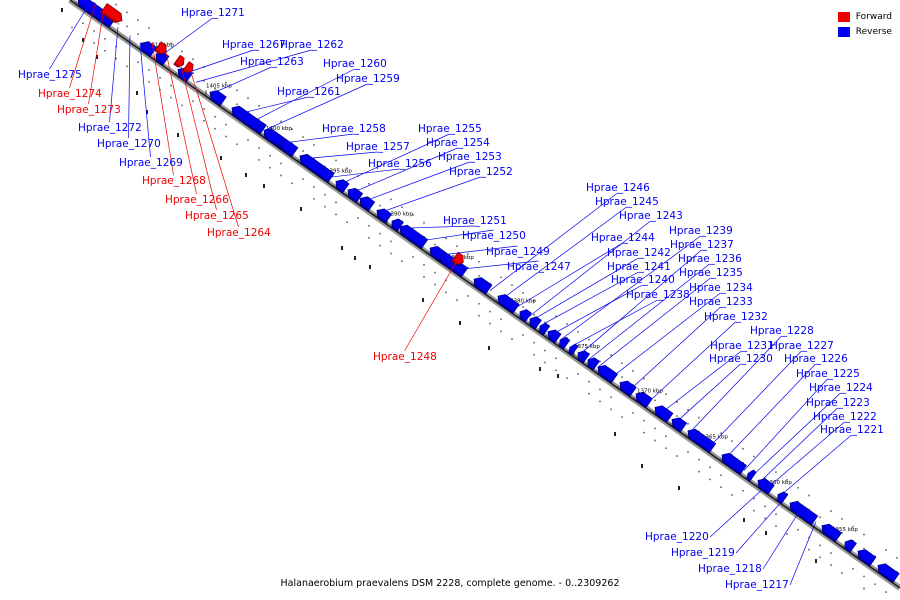  I want to click on scale-tick-label: 1370 kbp, so click(650, 392).